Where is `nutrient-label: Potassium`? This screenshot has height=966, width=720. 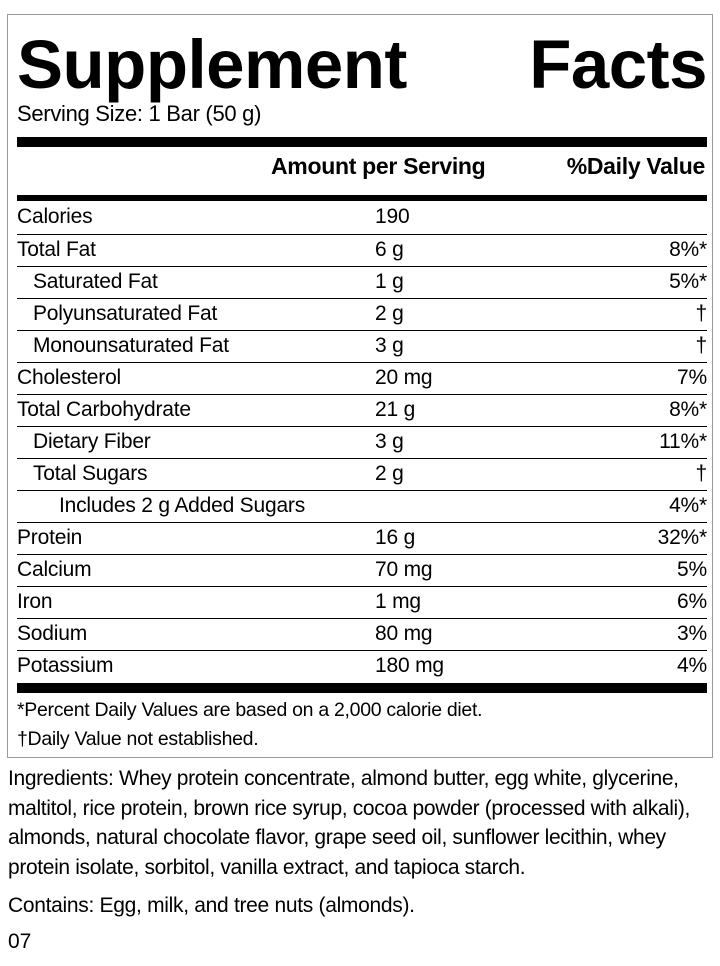
nutrient-label: Potassium is located at coordinates (65, 665).